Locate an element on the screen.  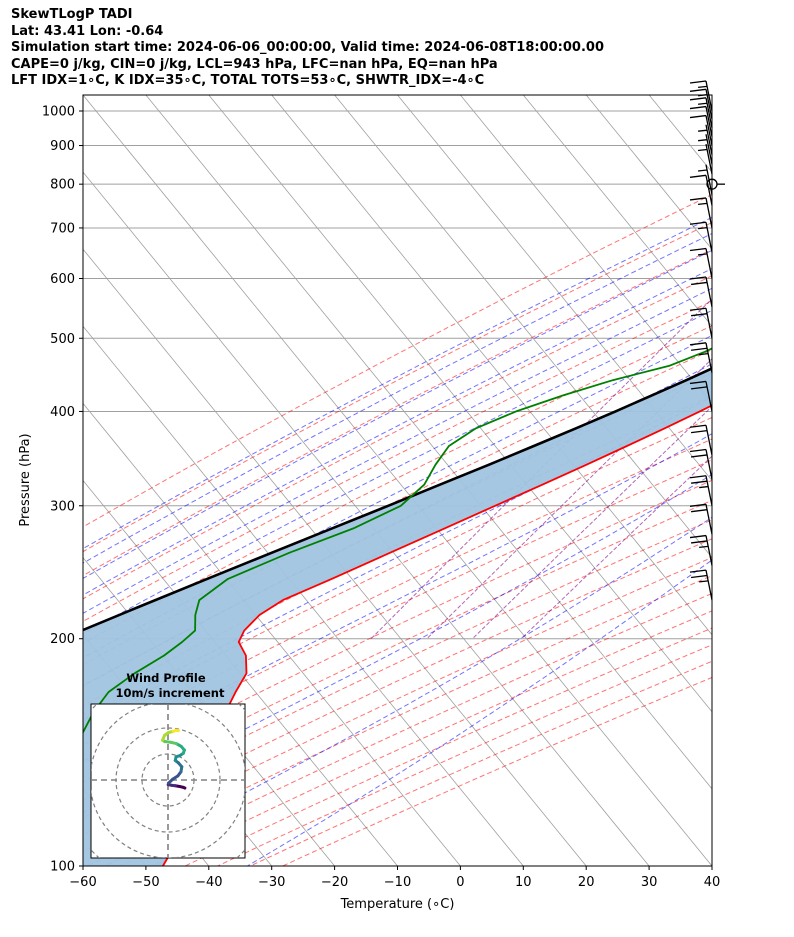
y-axis-label: Pressure (hPa) is located at coordinates (25, 479).